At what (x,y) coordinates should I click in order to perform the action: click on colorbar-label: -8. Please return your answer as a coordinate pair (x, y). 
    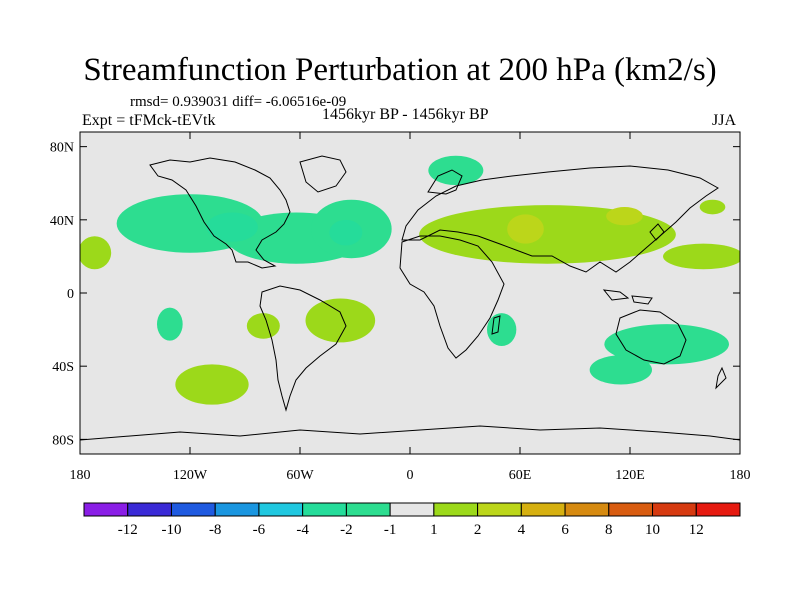
    Looking at the image, I should click on (215, 530).